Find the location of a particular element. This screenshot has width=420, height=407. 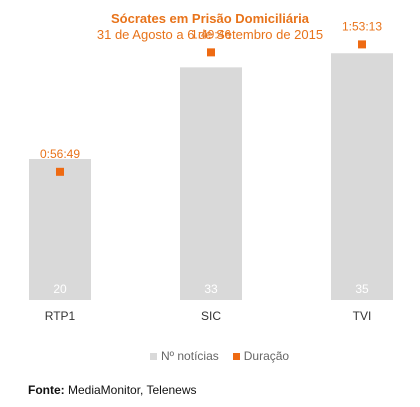

bar-sic is located at coordinates (211, 183).